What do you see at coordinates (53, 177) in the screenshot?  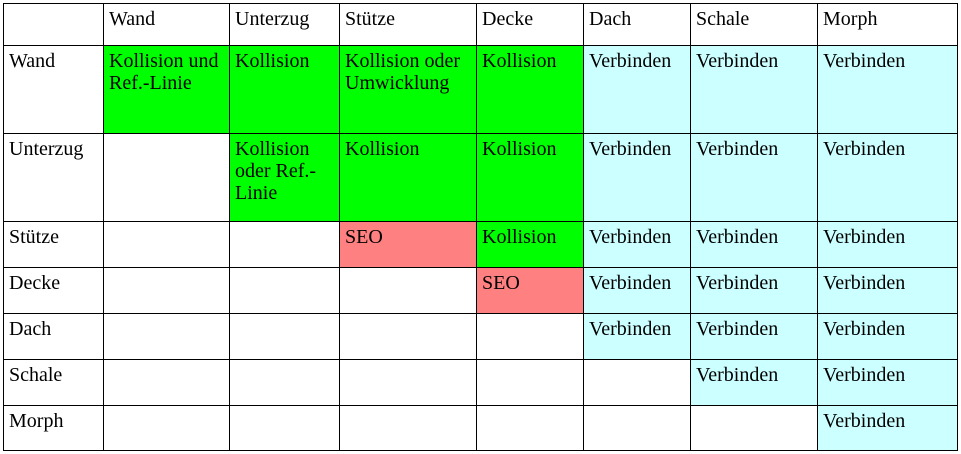 I see `row-header: Unterzug` at bounding box center [53, 177].